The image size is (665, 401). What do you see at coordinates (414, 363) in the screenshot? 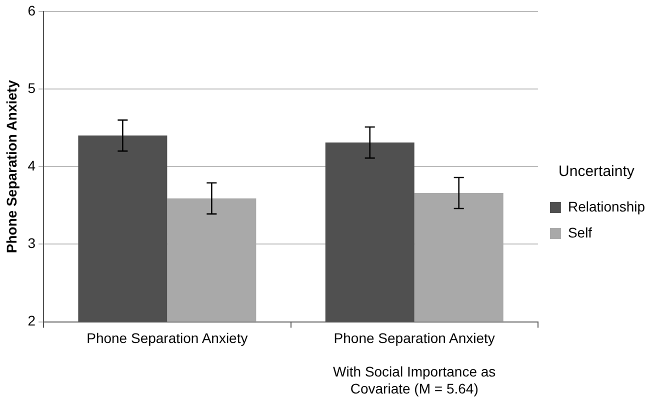
I see `category-label: Phone Separation Anxiety With Social Importance as Covariate (M = 5.64)` at bounding box center [414, 363].